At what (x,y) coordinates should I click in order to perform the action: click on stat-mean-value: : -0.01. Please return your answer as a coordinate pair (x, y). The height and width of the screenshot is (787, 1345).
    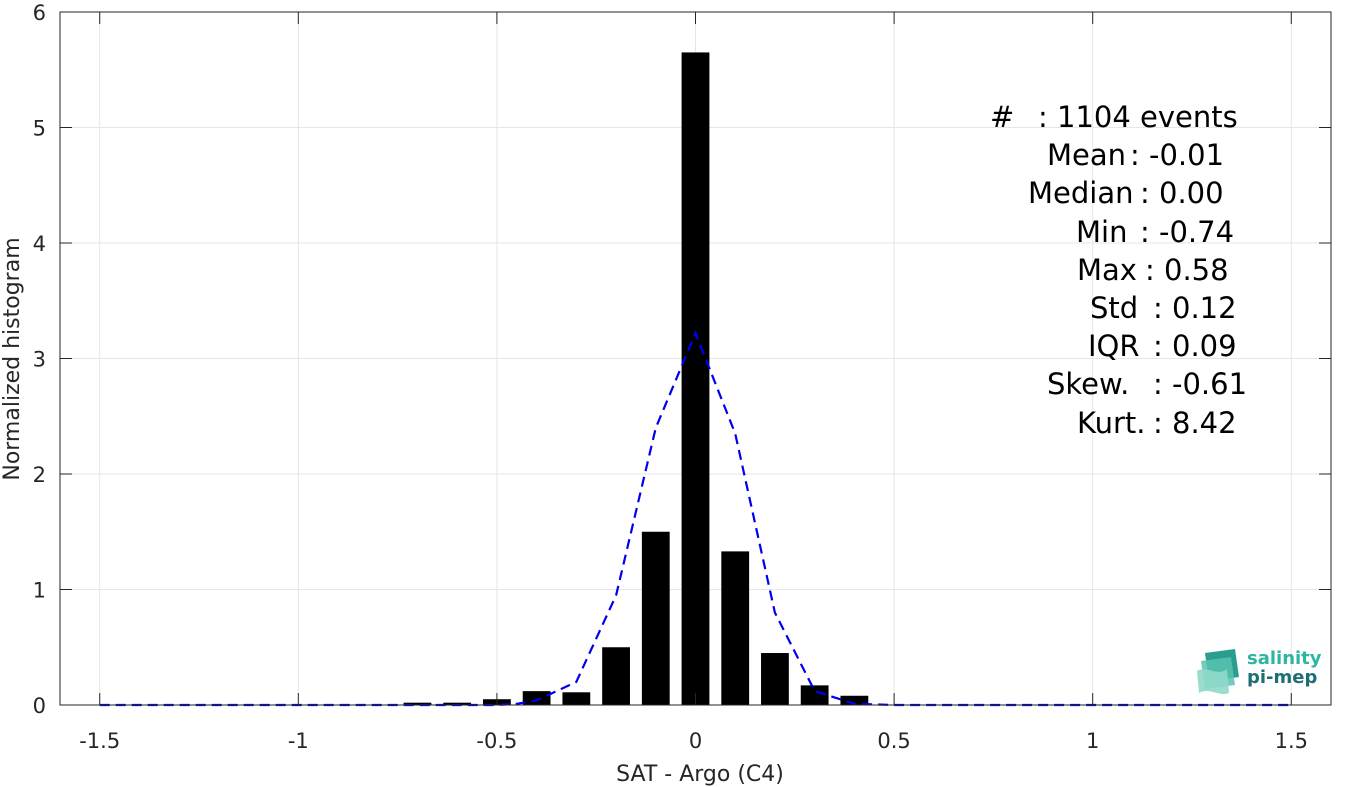
    Looking at the image, I should click on (1177, 155).